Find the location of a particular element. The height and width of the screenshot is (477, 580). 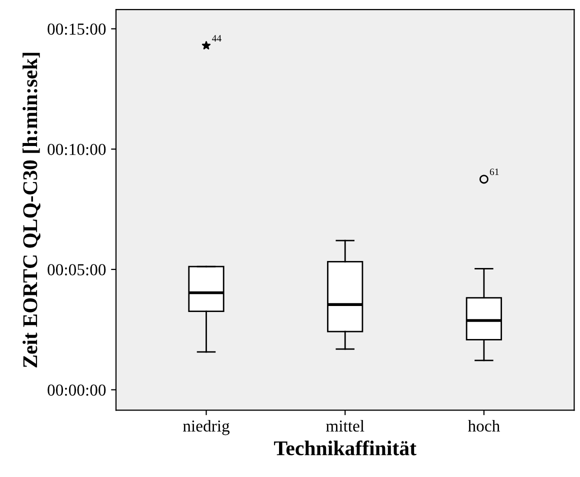

annotation: 44 is located at coordinates (217, 38).